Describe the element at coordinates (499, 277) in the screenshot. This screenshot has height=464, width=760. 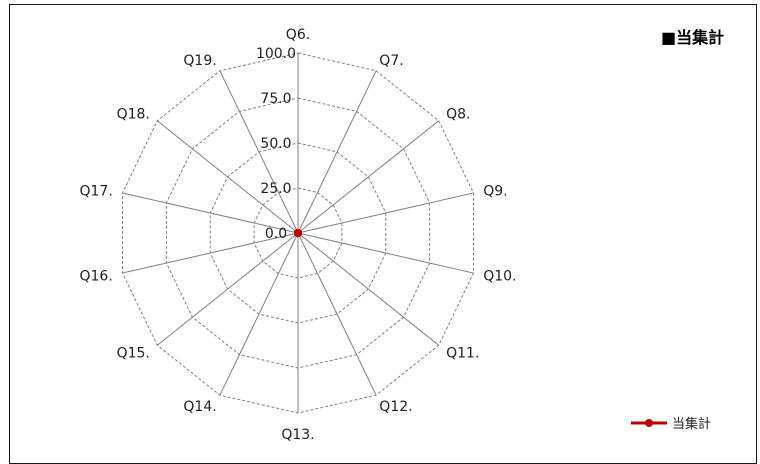
I see `category-label: Q10.` at that location.